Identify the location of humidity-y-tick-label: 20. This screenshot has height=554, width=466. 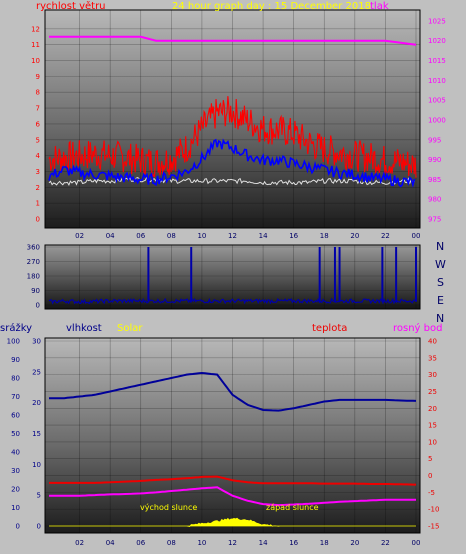
(36, 403).